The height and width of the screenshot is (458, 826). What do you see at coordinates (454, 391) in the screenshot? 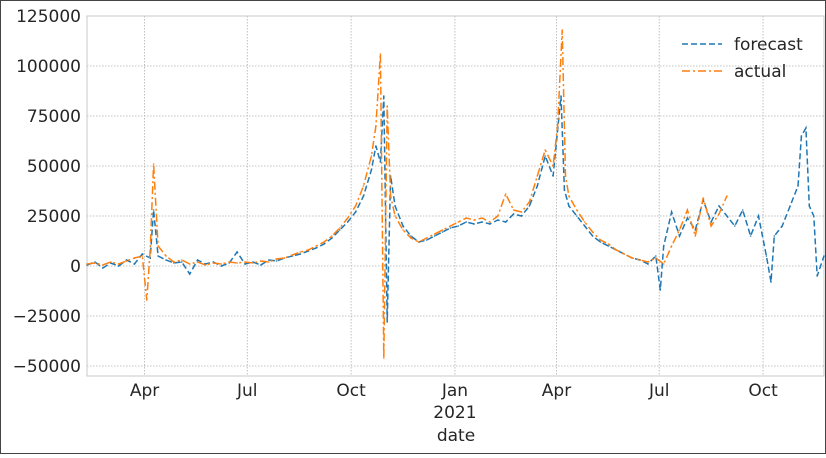
I see `x-tick-label: Jan` at bounding box center [454, 391].